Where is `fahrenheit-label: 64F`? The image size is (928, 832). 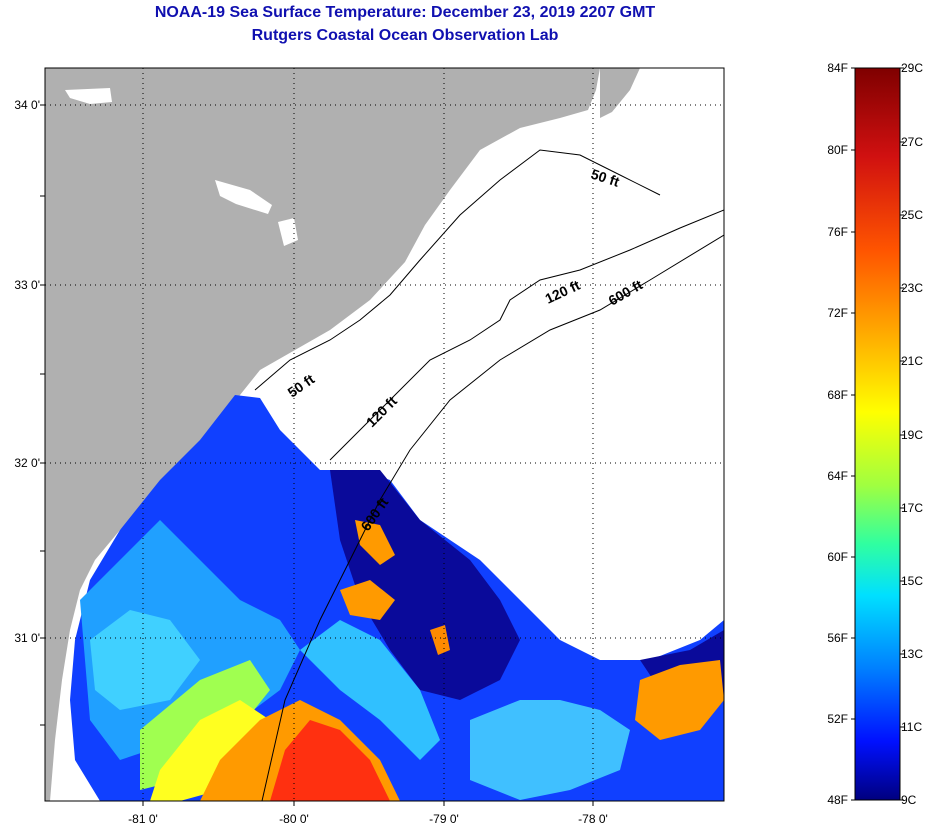 fahrenheit-label: 64F is located at coordinates (837, 476).